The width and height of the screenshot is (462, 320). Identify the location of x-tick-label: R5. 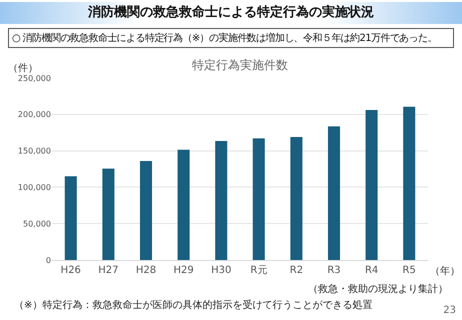
(409, 270).